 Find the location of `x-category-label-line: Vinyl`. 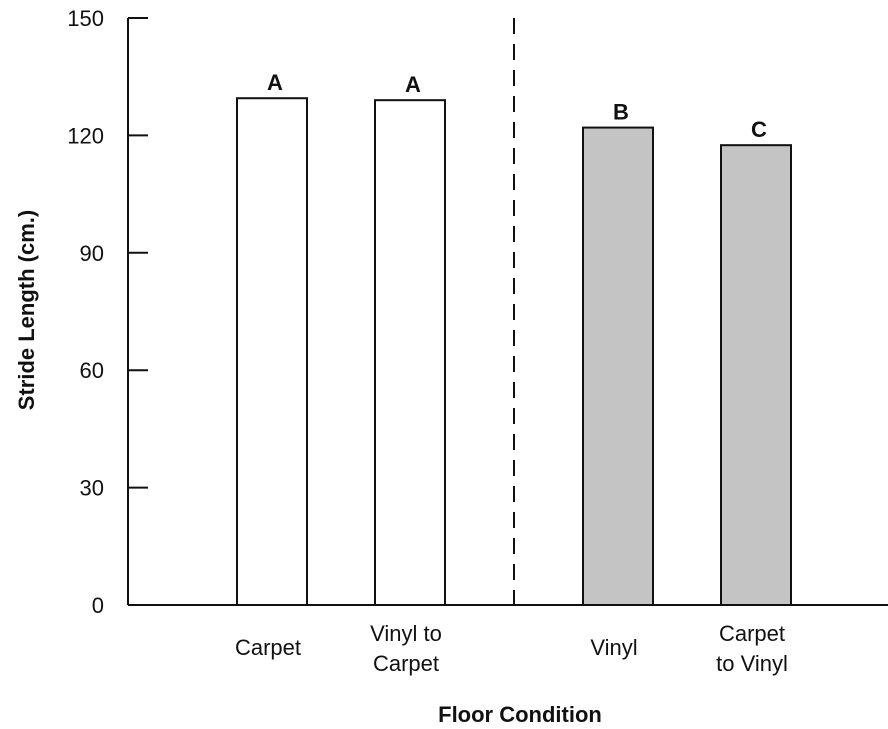

x-category-label-line: Vinyl is located at coordinates (613, 647).